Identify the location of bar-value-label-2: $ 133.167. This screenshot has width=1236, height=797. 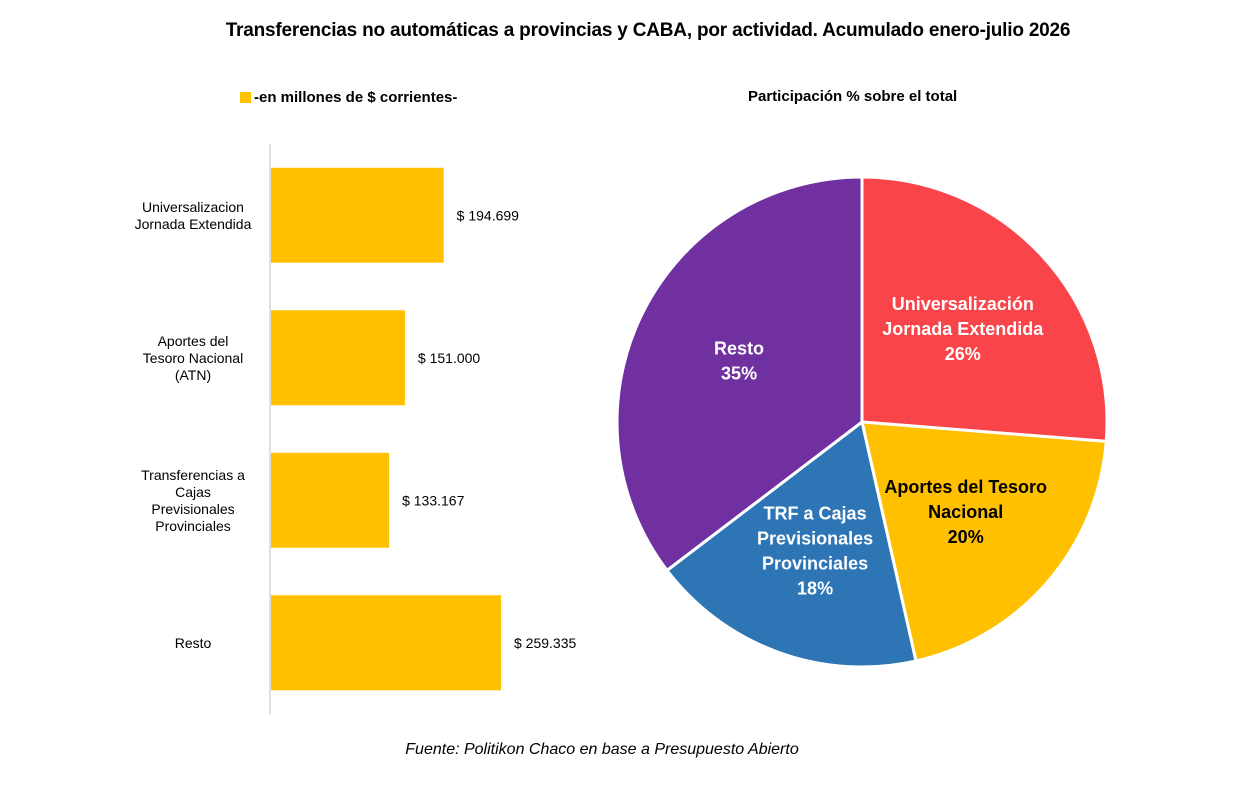
(433, 500).